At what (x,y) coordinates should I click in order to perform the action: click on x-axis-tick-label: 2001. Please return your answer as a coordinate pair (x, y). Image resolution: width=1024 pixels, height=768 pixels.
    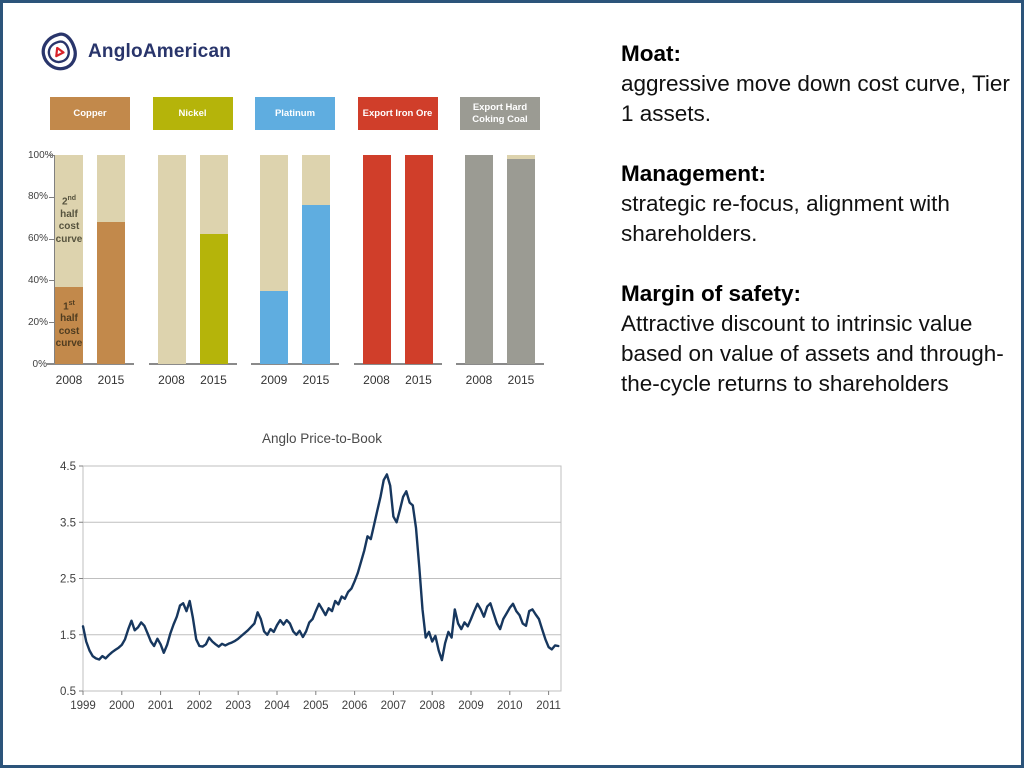
    Looking at the image, I should click on (161, 706).